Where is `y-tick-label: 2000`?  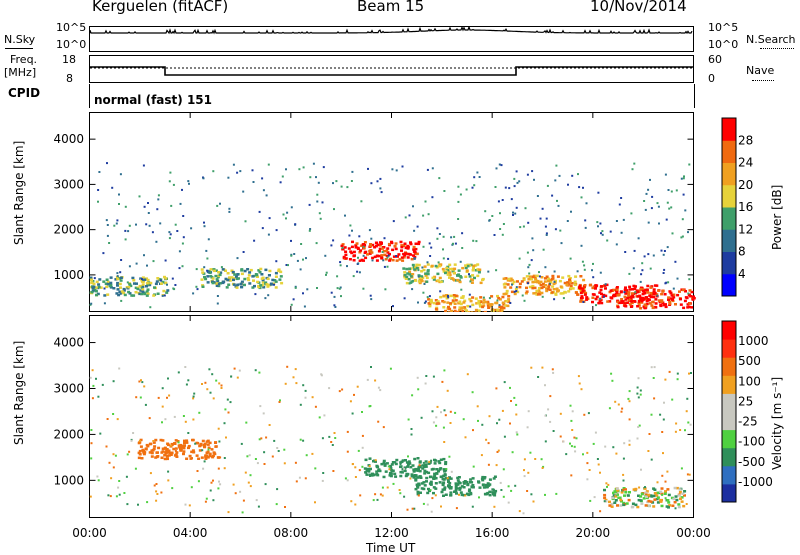 y-tick-label: 2000 is located at coordinates (68, 230).